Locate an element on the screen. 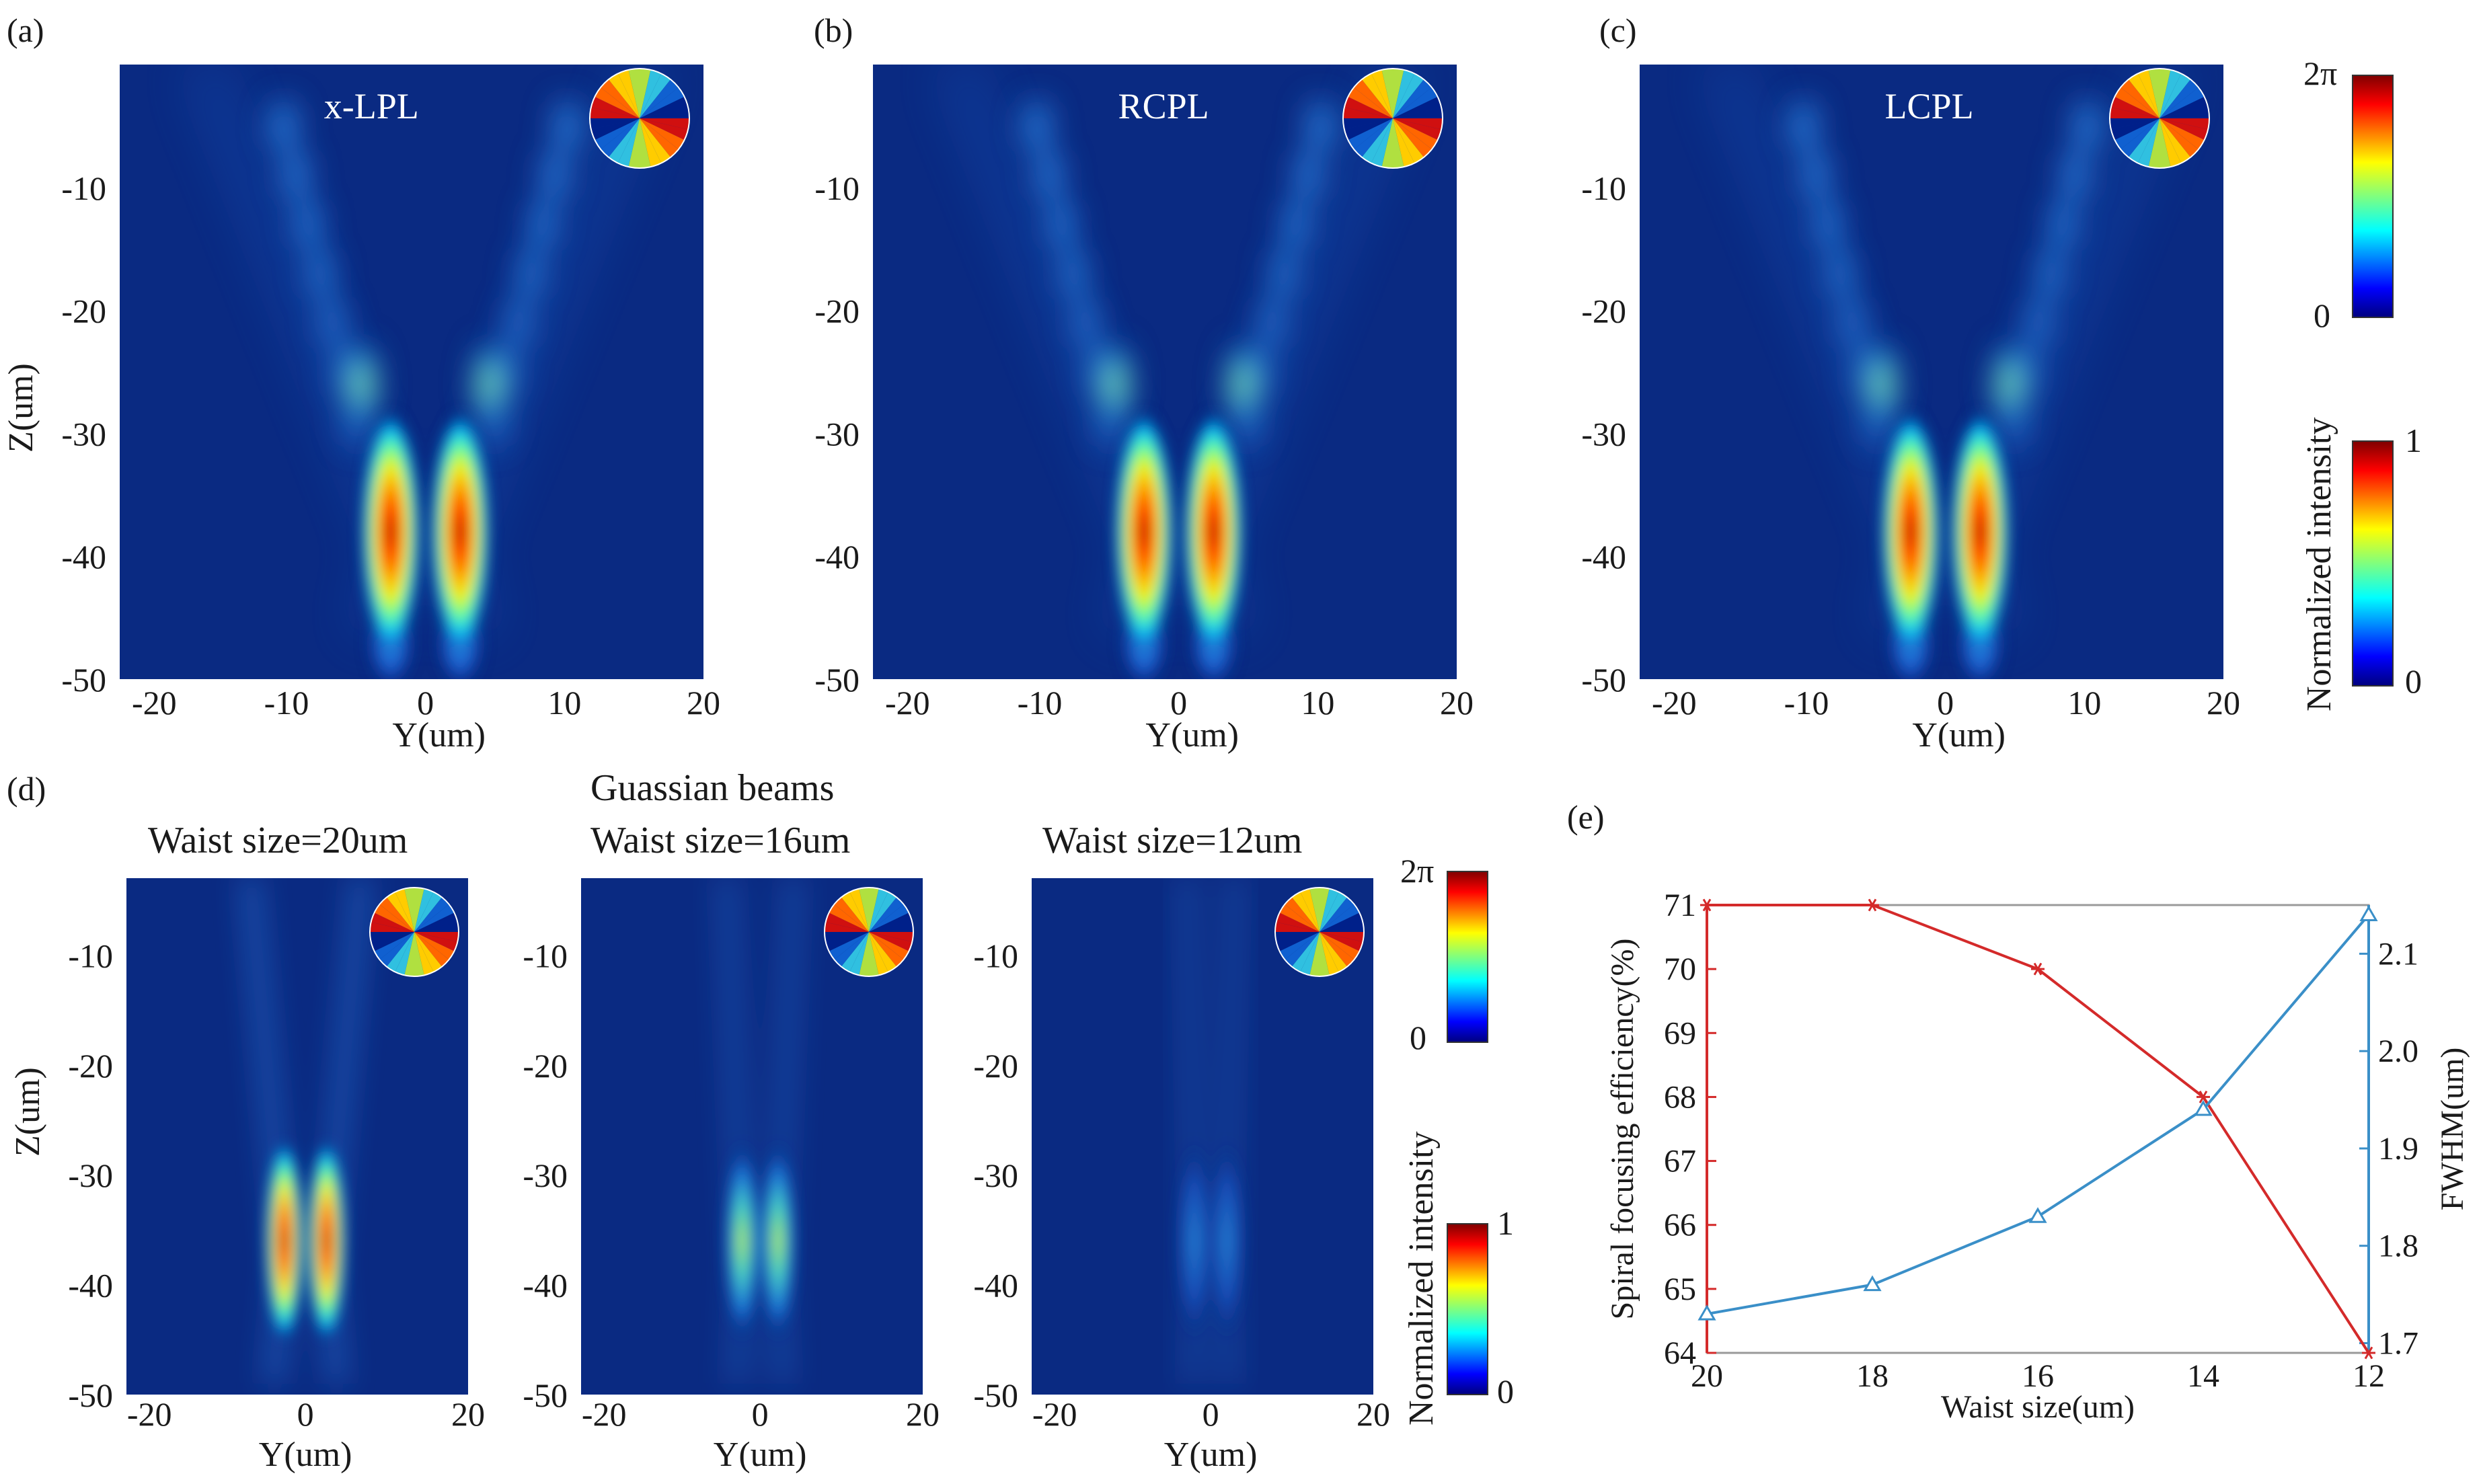 The height and width of the screenshot is (1484, 2481). gauss-heatmap-2: -10 -20 -30 -40 -50 -20 0 20 Y(um) is located at coordinates (731, 1176).